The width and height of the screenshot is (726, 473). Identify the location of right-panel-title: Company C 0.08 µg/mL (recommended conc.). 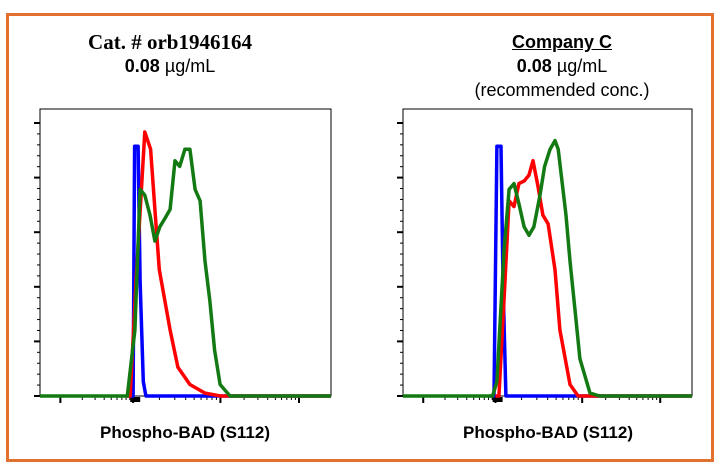
(562, 66).